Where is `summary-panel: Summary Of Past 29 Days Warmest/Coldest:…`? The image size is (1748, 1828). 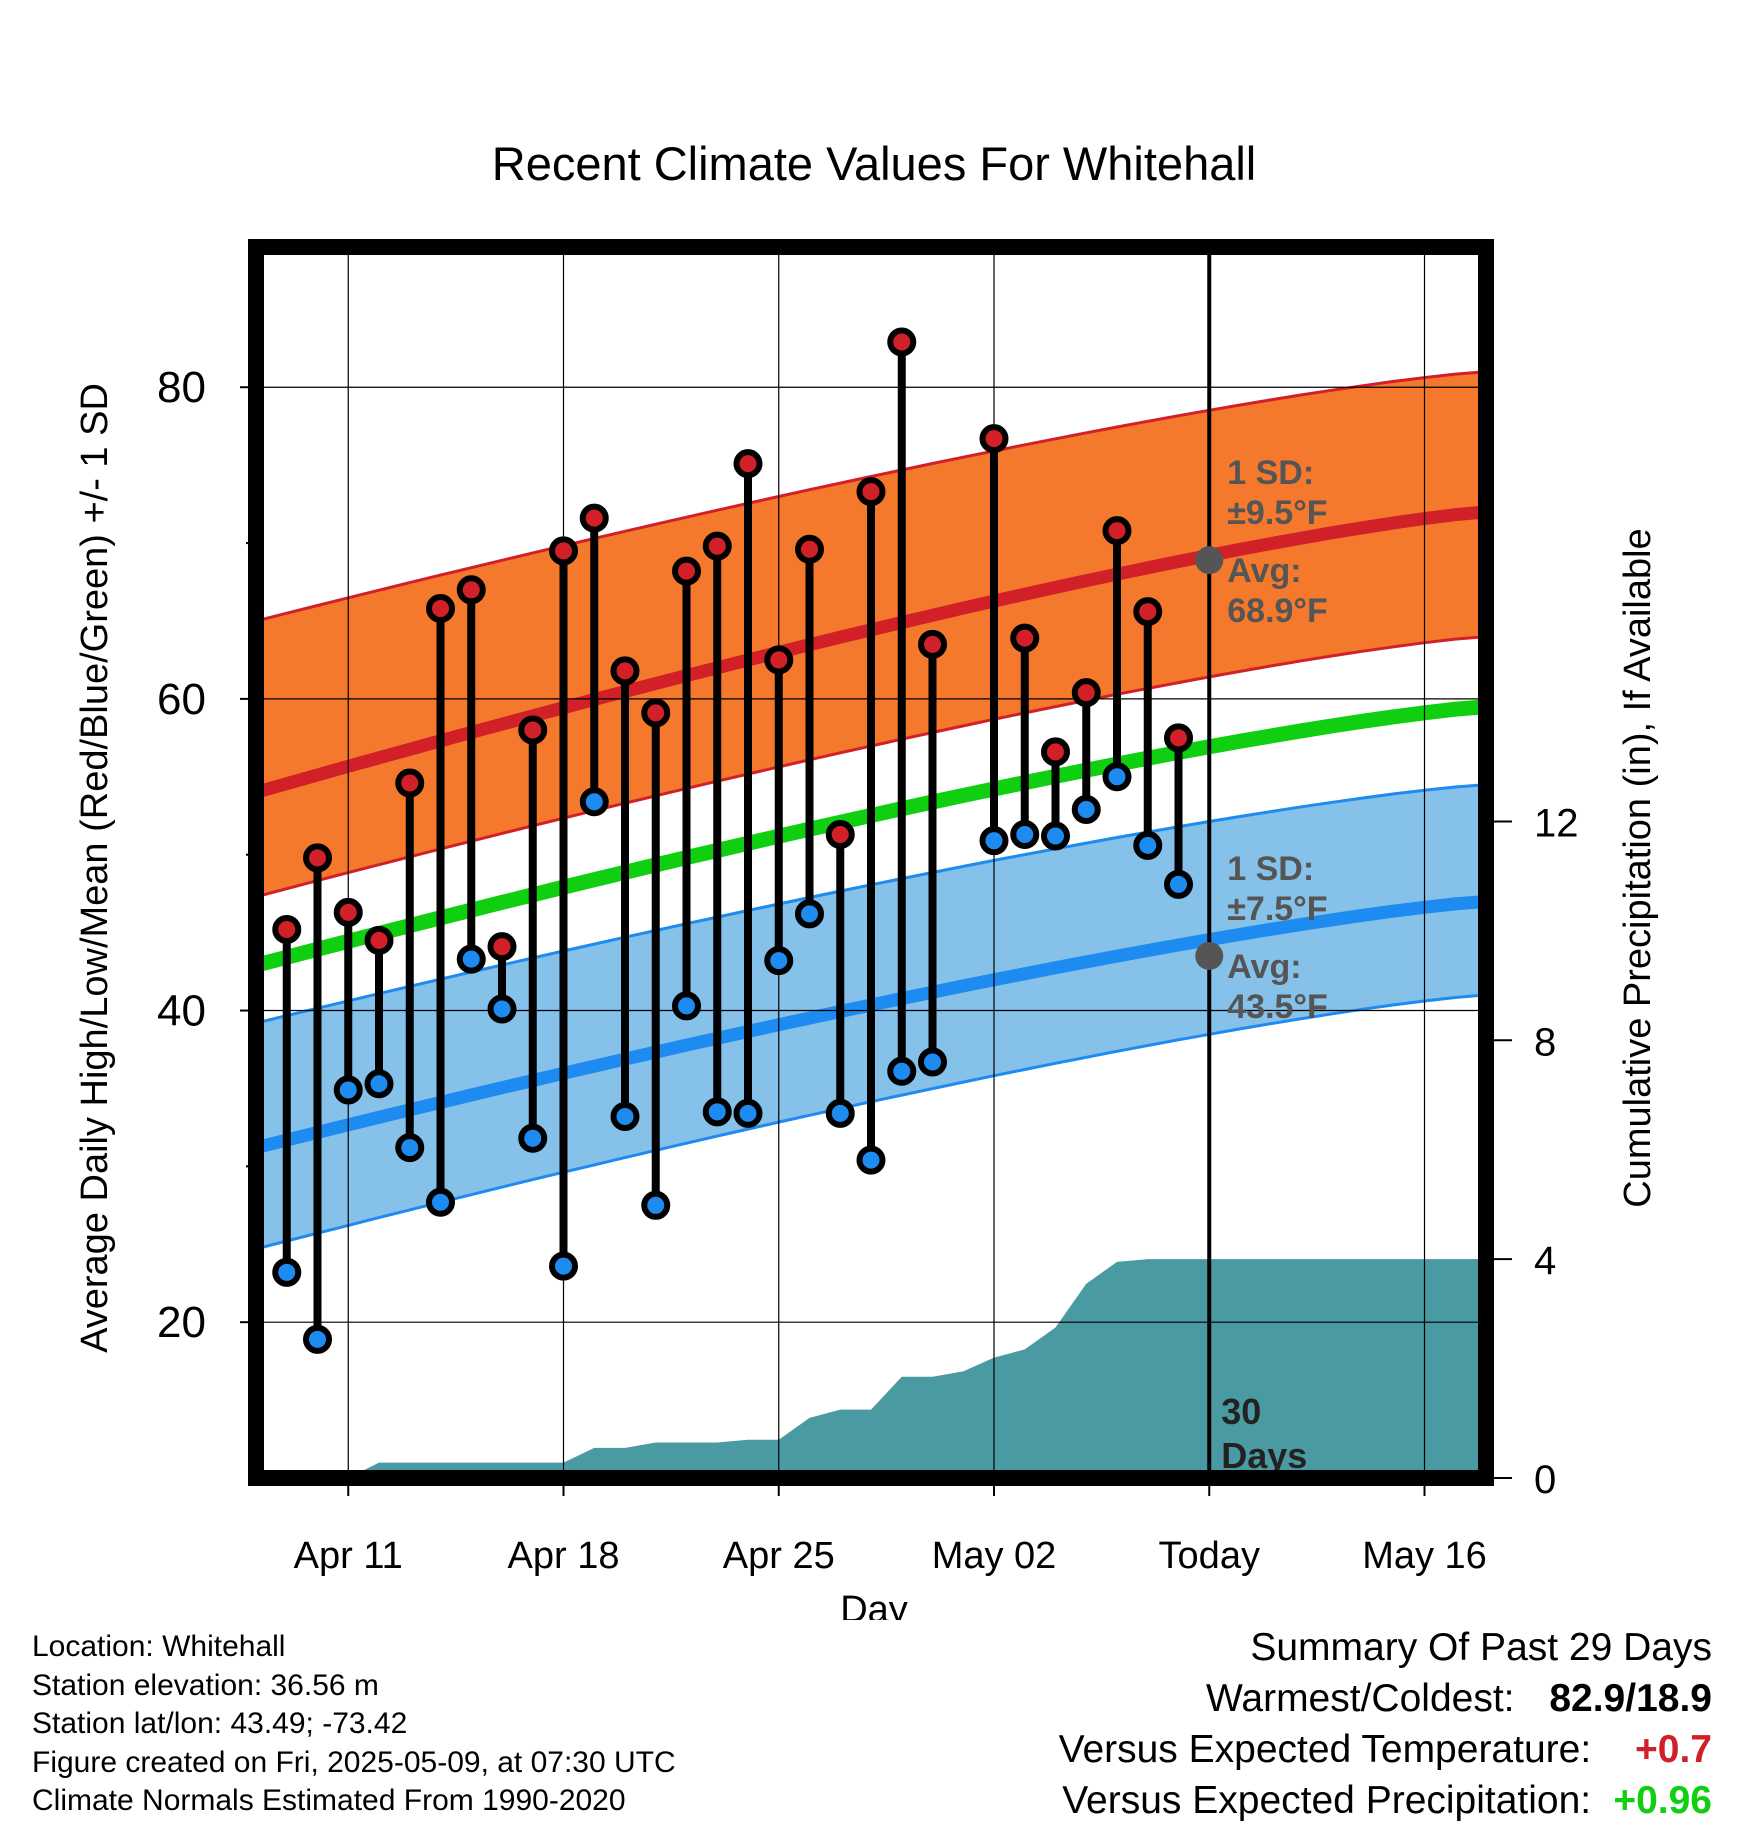
summary-panel: Summary Of Past 29 Days Warmest/Coldest:… is located at coordinates (1385, 1724).